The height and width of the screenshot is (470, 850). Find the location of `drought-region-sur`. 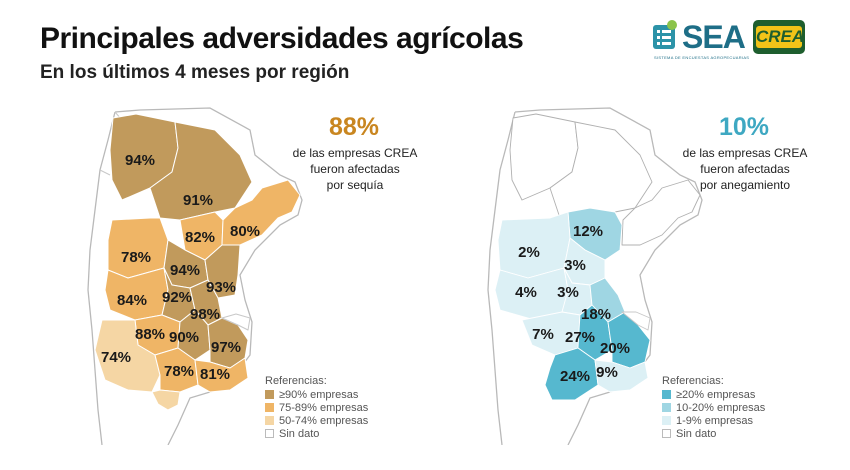

drought-region-sur is located at coordinates (221, 375).